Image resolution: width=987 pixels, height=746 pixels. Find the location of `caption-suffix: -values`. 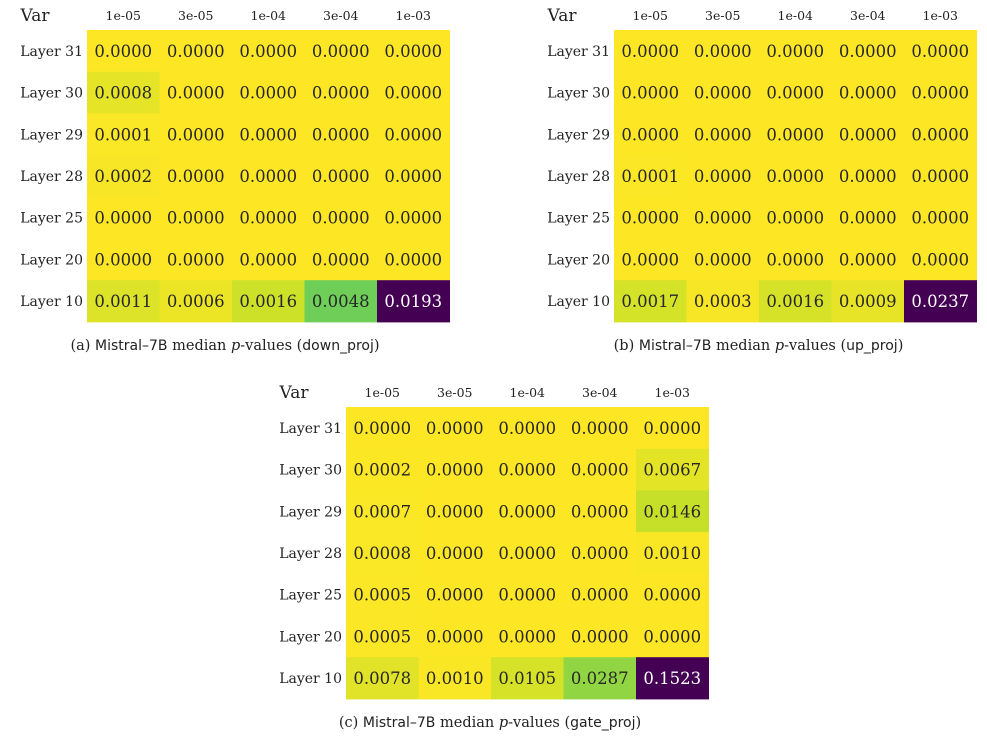

caption-suffix: -values is located at coordinates (266, 346).